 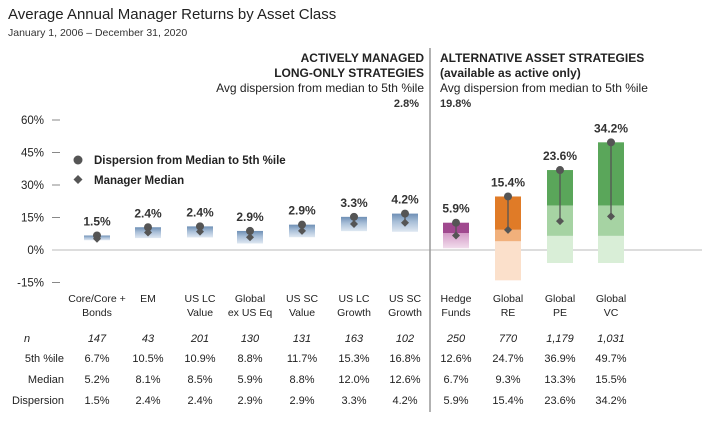 I want to click on table-cell: 250, so click(x=456, y=339).